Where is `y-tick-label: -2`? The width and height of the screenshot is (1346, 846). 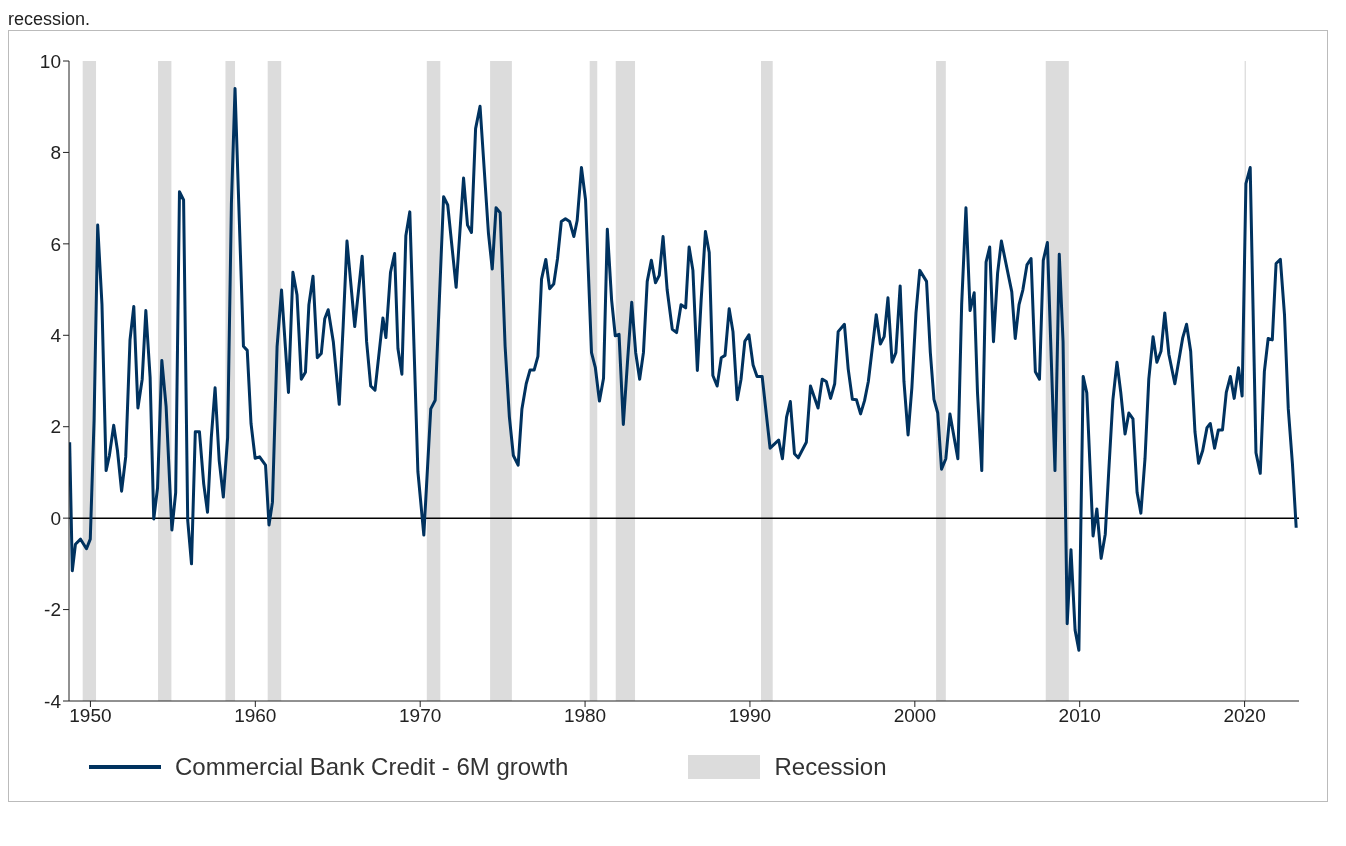 y-tick-label: -2 is located at coordinates (52, 610).